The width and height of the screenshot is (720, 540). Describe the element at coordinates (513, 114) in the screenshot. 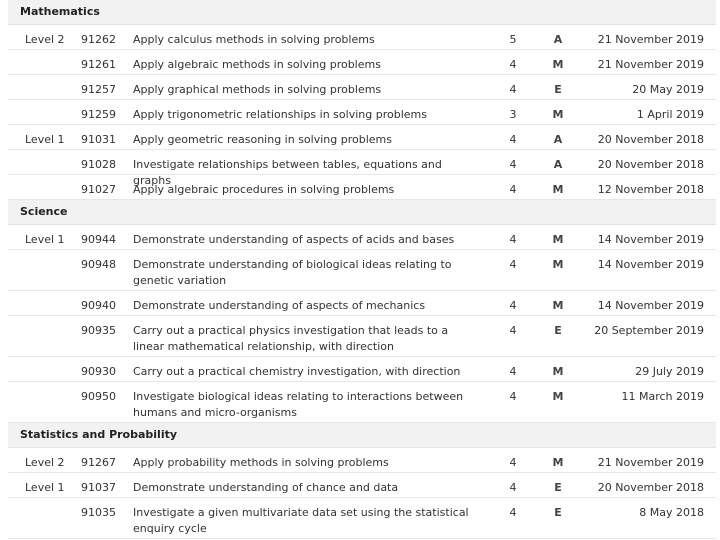

I see `credits-cell: 3` at that location.